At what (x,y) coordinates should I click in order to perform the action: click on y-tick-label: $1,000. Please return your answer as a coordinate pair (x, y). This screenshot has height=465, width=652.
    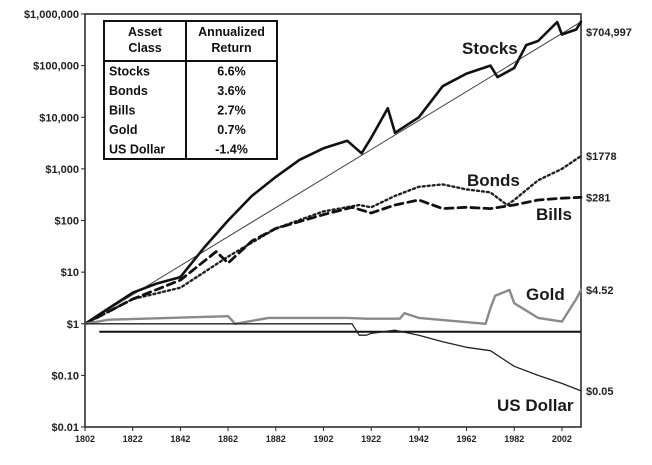
    Looking at the image, I should click on (62, 170).